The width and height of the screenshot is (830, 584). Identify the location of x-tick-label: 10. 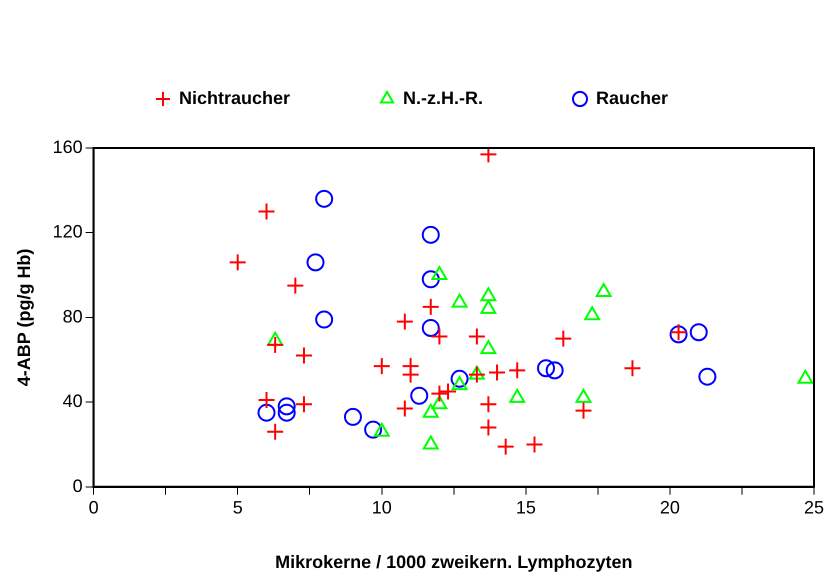
(382, 508).